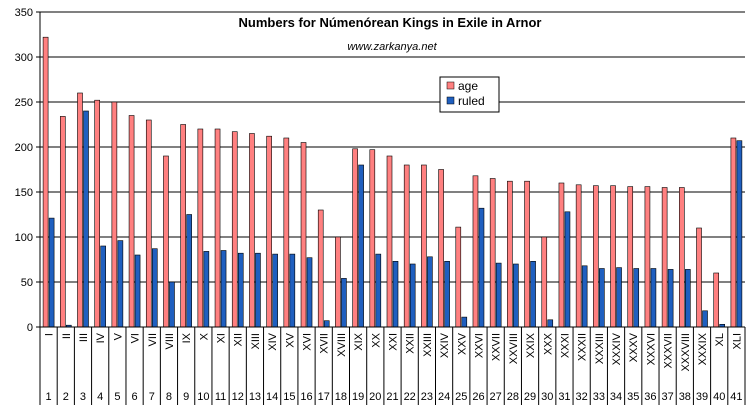  What do you see at coordinates (496, 397) in the screenshot?
I see `x-number-label: 27` at bounding box center [496, 397].